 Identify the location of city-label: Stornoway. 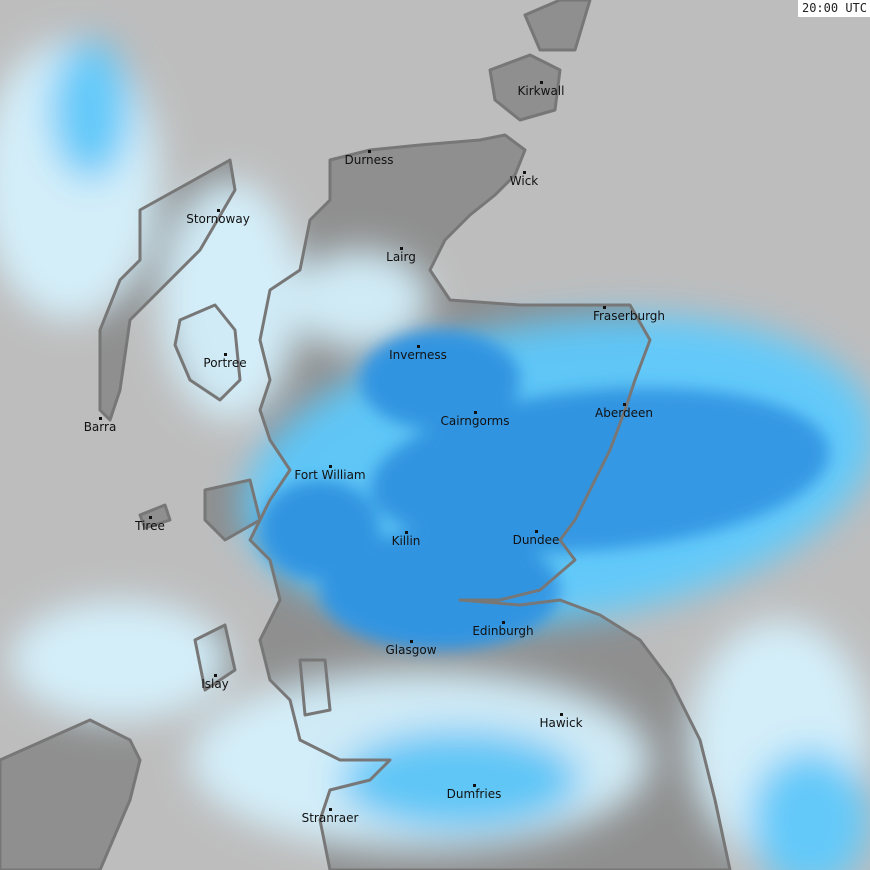
(218, 219).